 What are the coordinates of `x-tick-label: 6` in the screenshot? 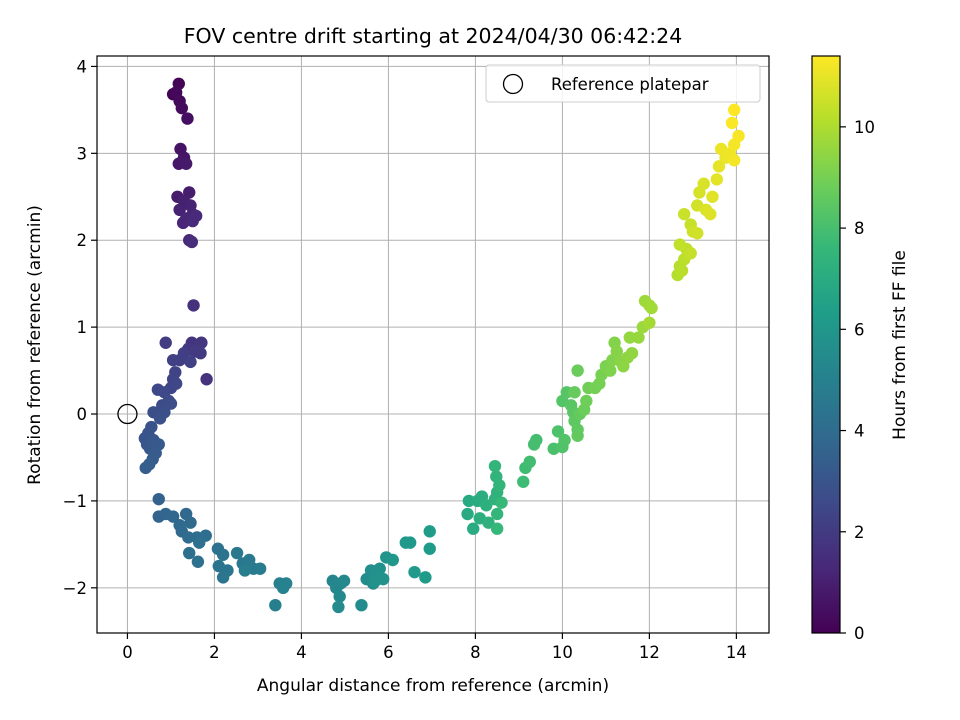 It's located at (388, 652).